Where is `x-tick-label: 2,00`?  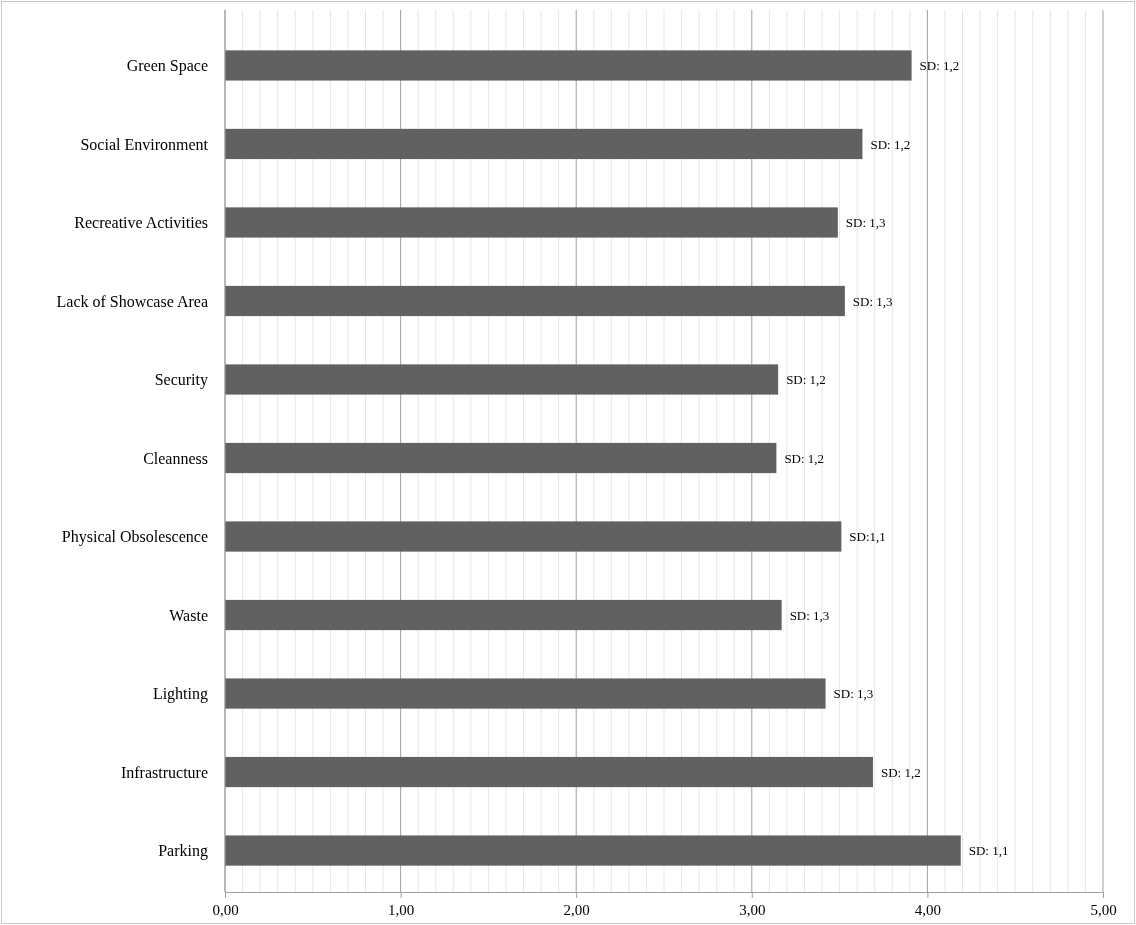 x-tick-label: 2,00 is located at coordinates (576, 909).